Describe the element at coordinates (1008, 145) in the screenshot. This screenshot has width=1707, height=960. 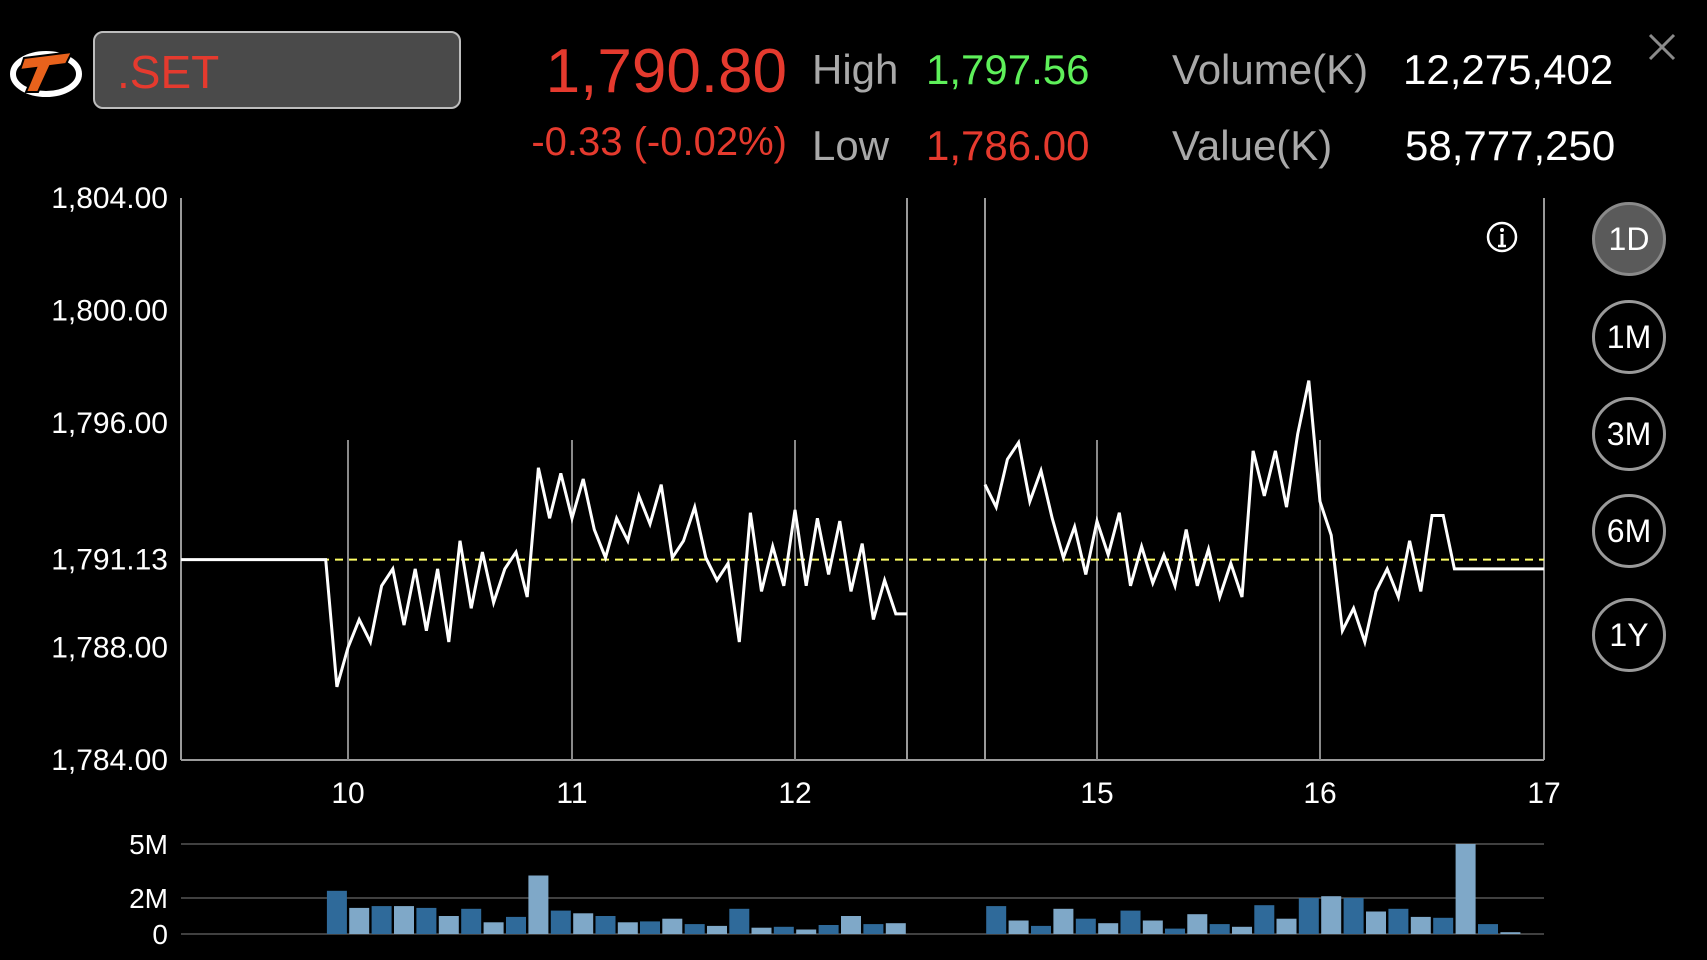
I see `low-value: 1,786.00` at that location.